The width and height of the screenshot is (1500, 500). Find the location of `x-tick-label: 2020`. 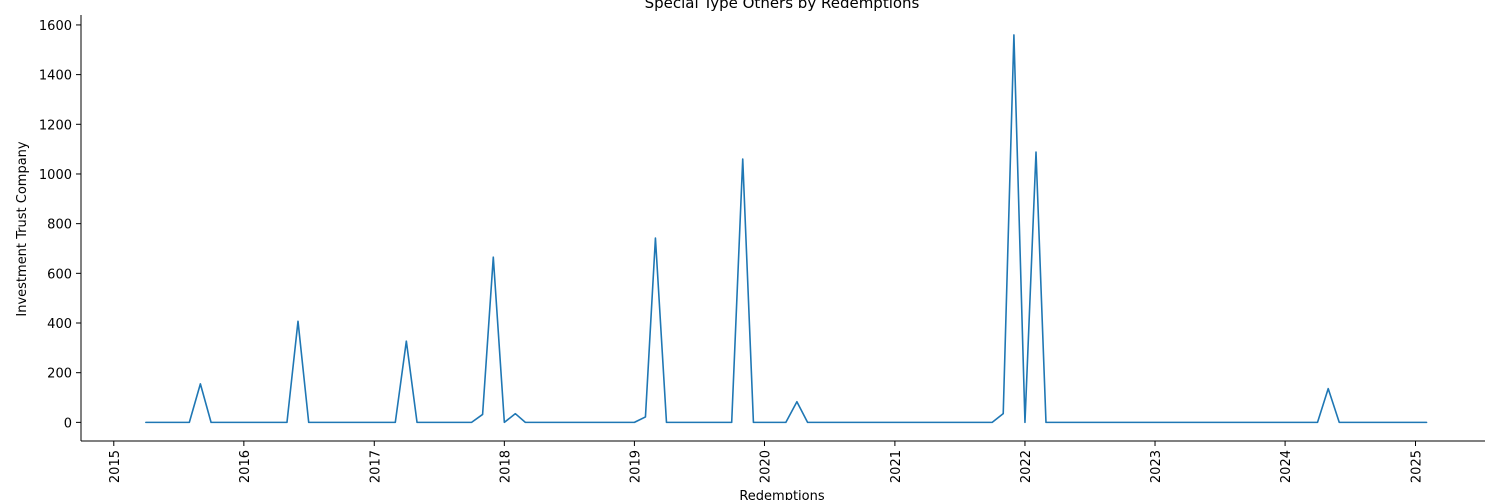

x-tick-label: 2020 is located at coordinates (765, 466).